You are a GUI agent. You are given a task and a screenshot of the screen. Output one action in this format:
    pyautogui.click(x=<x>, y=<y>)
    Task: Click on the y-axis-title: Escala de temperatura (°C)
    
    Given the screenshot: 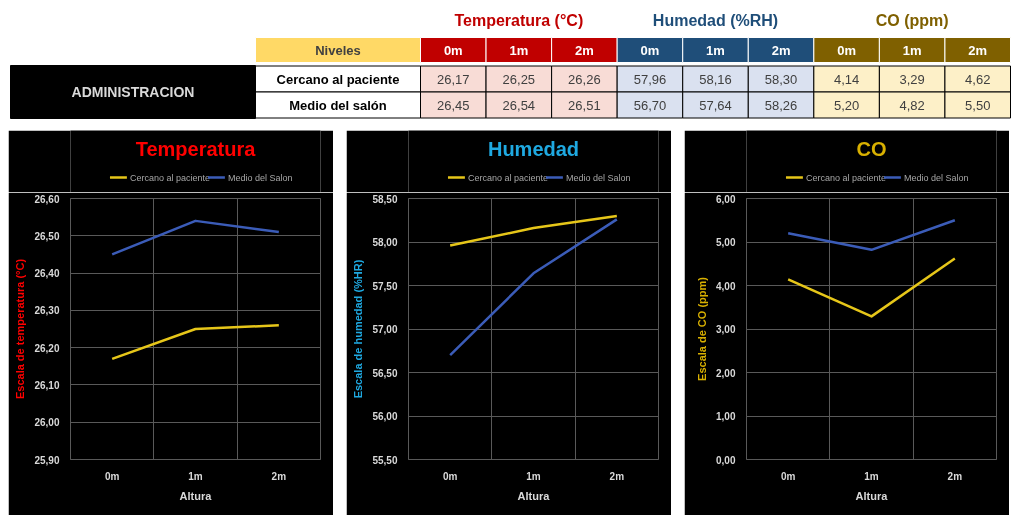 What is the action you would take?
    pyautogui.click(x=20, y=329)
    